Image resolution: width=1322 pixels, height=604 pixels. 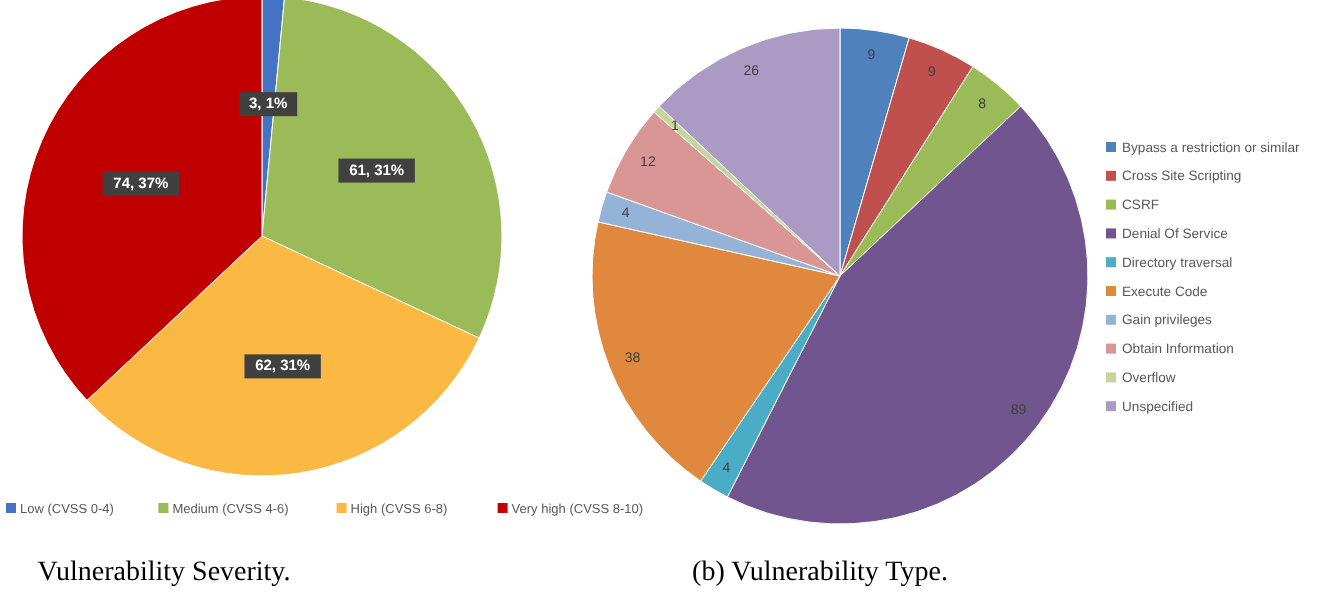 What do you see at coordinates (820, 573) in the screenshot?
I see `text: (b) Vulnerability Type.` at bounding box center [820, 573].